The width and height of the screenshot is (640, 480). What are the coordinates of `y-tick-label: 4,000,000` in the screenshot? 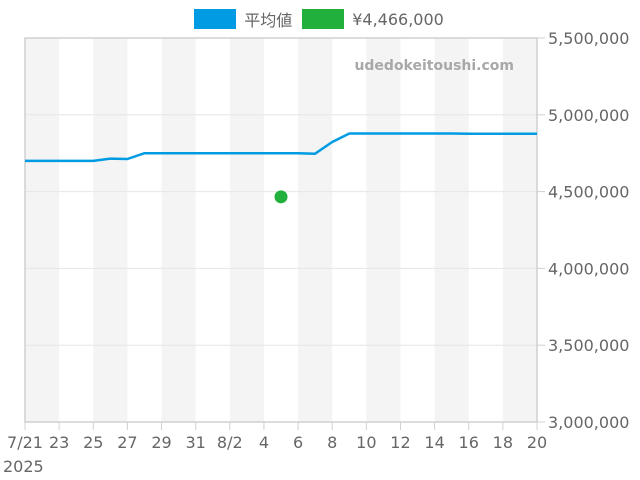 It's located at (588, 268).